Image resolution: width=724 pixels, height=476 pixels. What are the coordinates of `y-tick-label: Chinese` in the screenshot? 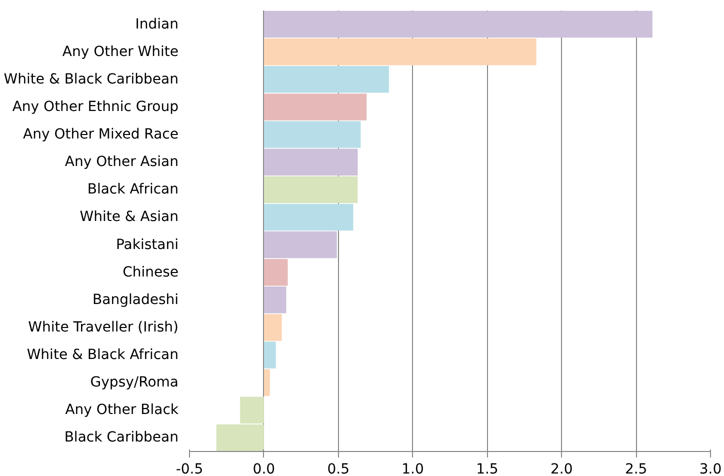 It's located at (150, 272).